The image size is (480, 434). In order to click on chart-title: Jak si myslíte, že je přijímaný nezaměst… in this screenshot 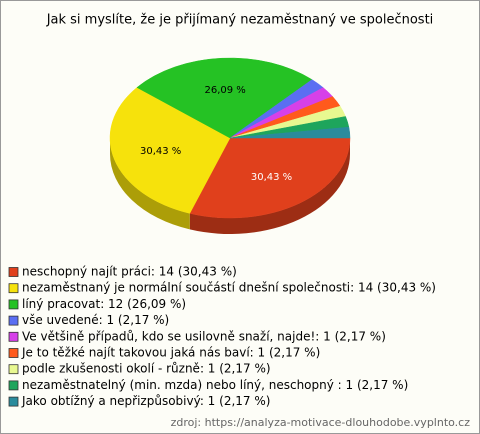, I will do `click(240, 20)`.